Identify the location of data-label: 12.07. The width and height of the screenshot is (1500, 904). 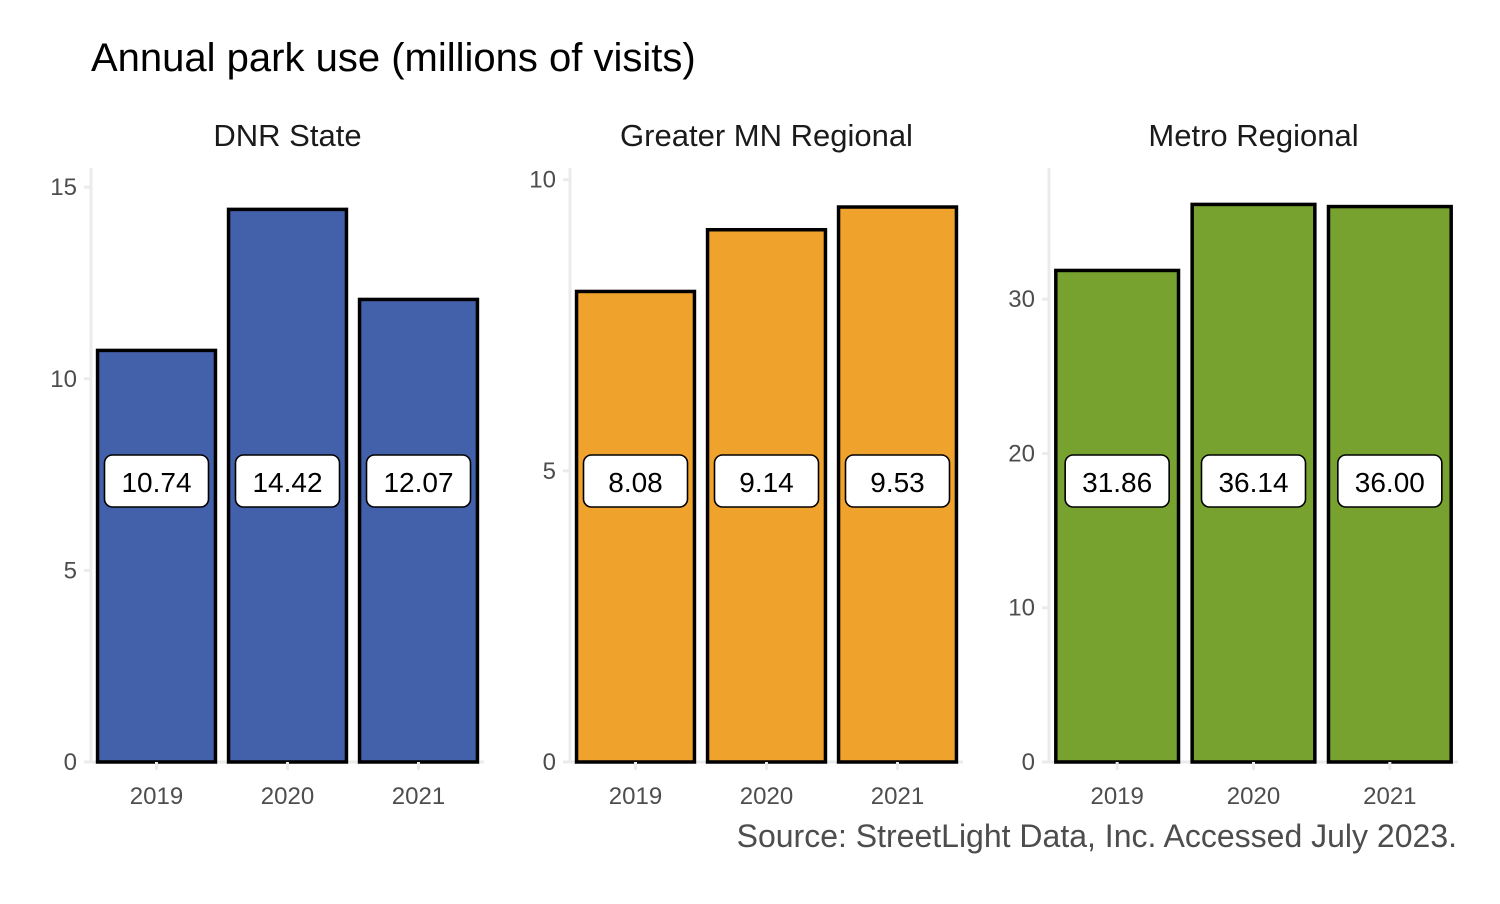
(418, 482).